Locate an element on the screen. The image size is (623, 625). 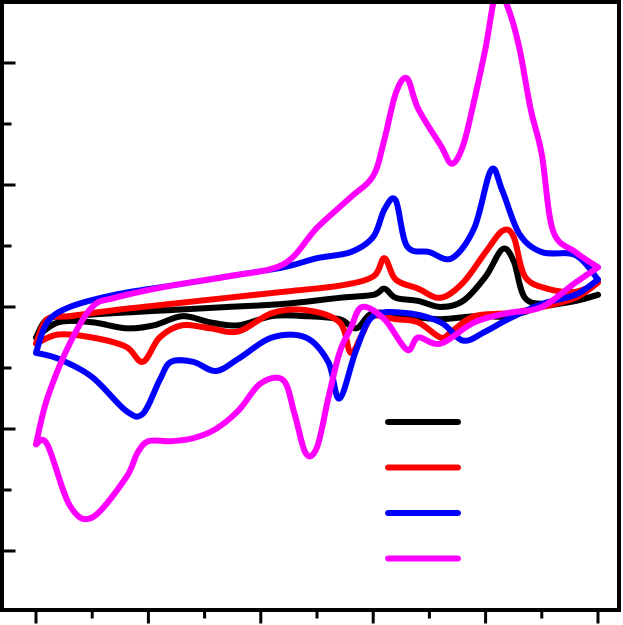
series-1-forward-scan-line is located at coordinates (317, 293).